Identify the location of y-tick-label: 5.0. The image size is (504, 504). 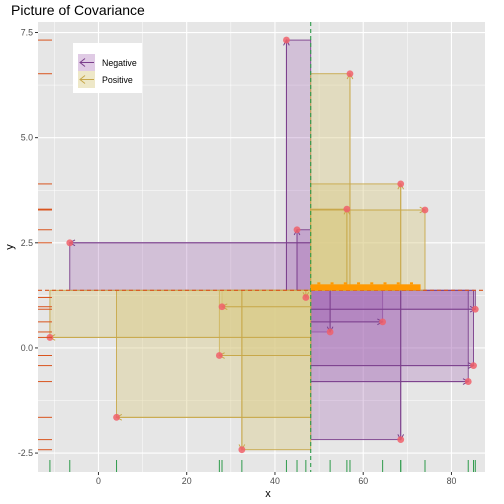
(27, 138).